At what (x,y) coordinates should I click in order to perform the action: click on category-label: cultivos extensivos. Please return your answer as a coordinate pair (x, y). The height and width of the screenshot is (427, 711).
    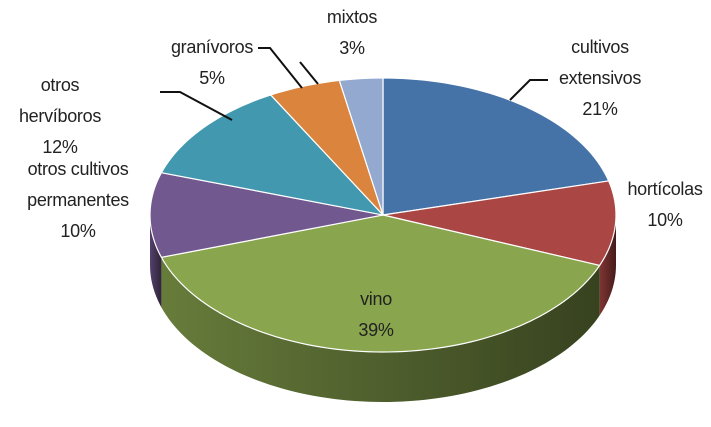
    Looking at the image, I should click on (600, 62).